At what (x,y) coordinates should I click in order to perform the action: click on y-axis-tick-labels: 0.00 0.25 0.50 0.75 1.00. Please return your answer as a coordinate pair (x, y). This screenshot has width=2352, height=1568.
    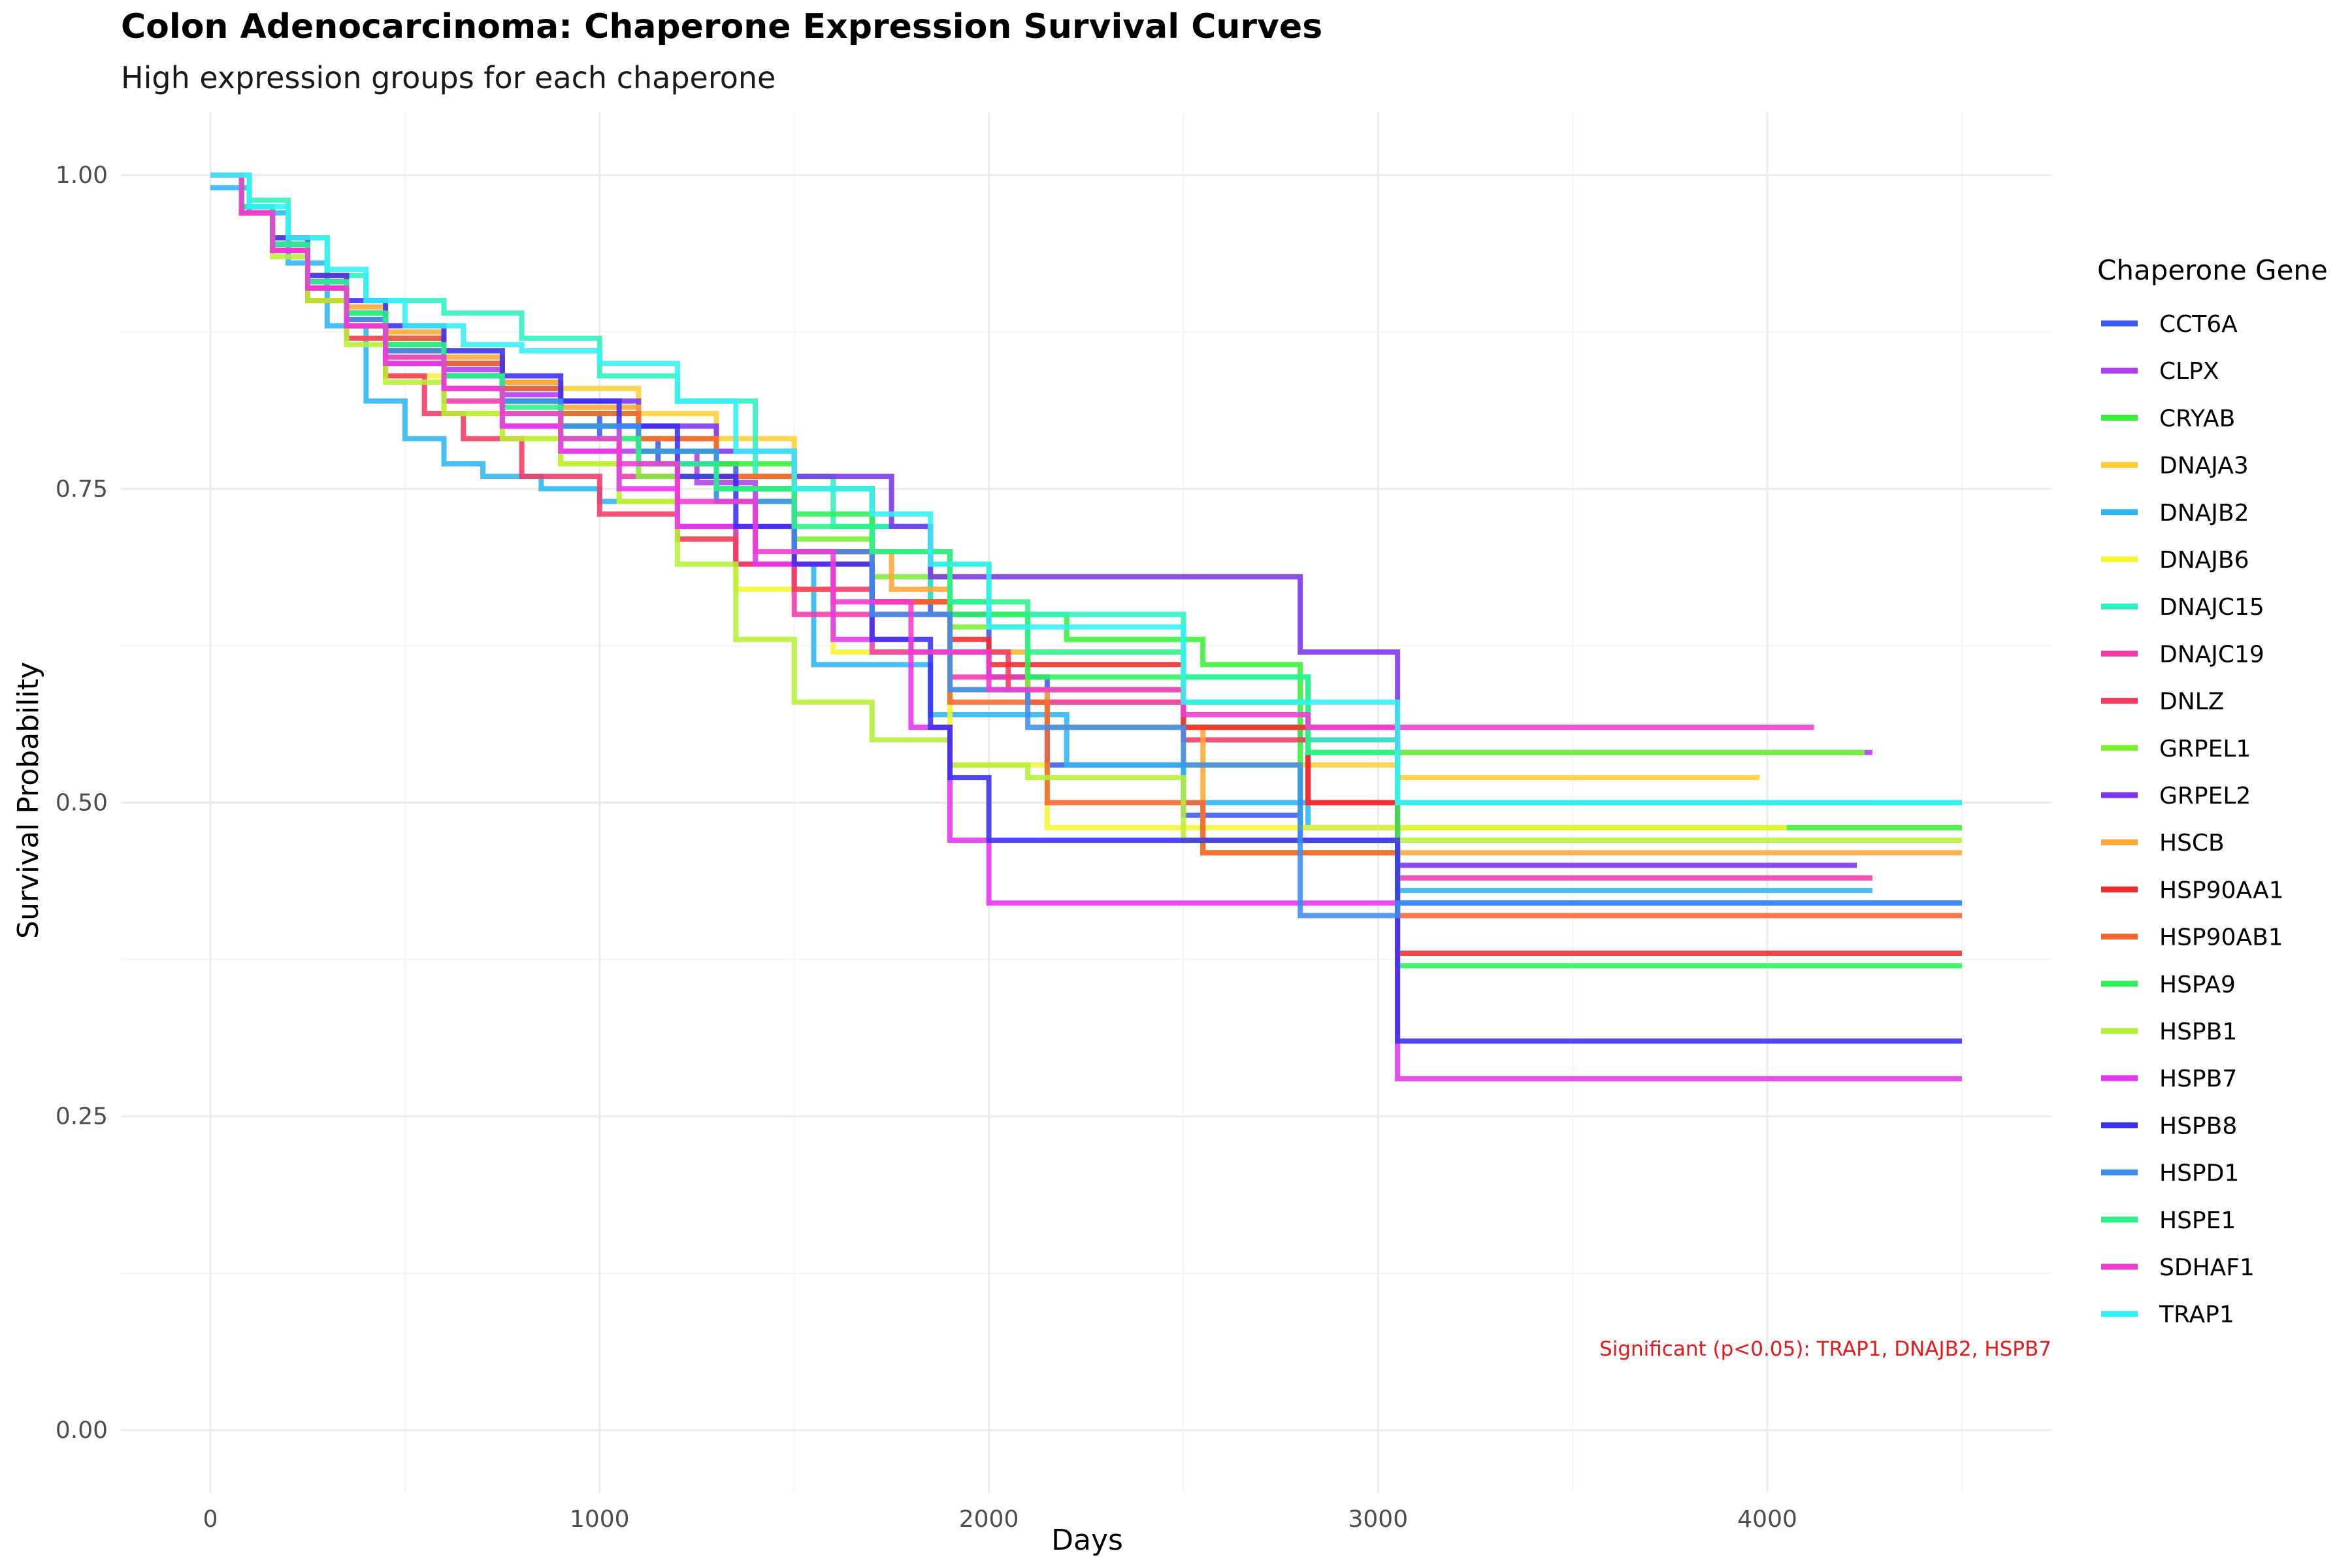
    Looking at the image, I should click on (82, 803).